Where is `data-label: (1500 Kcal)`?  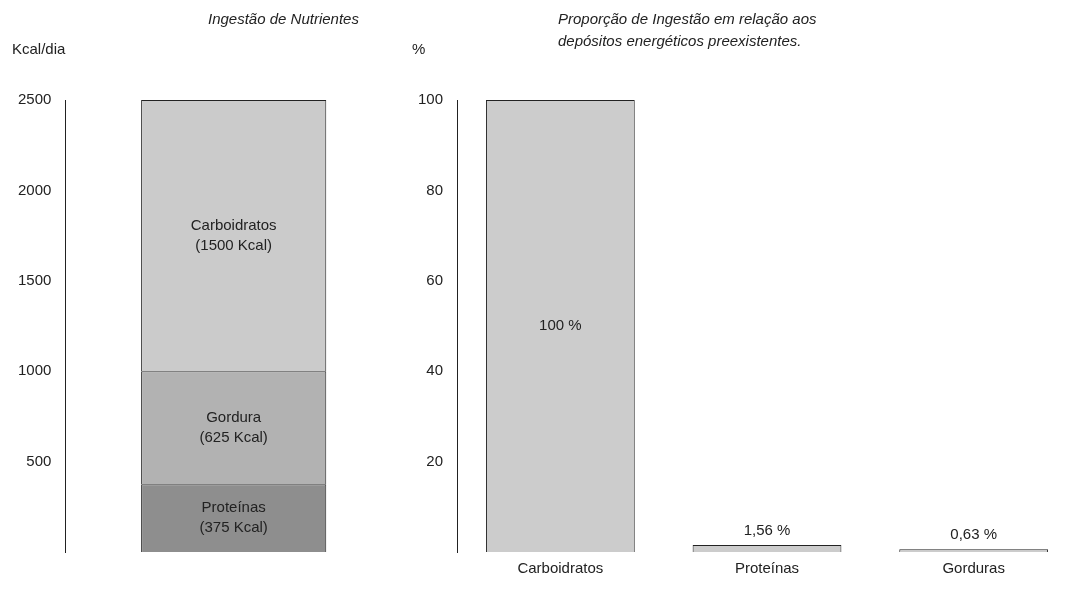
data-label: (1500 Kcal) is located at coordinates (234, 244).